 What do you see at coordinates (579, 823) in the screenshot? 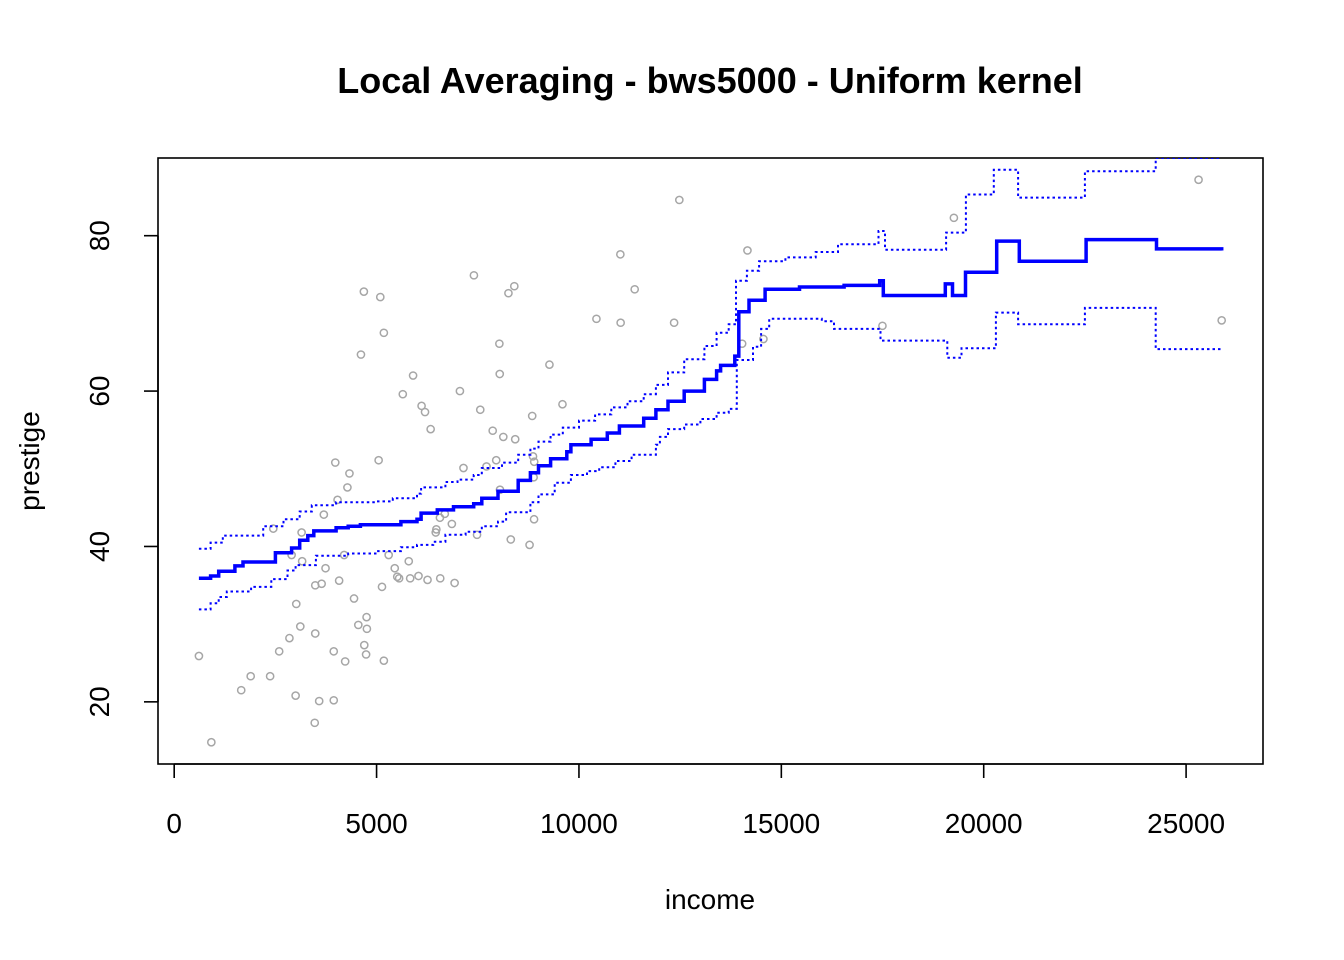
I see `x-tick-label: 10000` at bounding box center [579, 823].